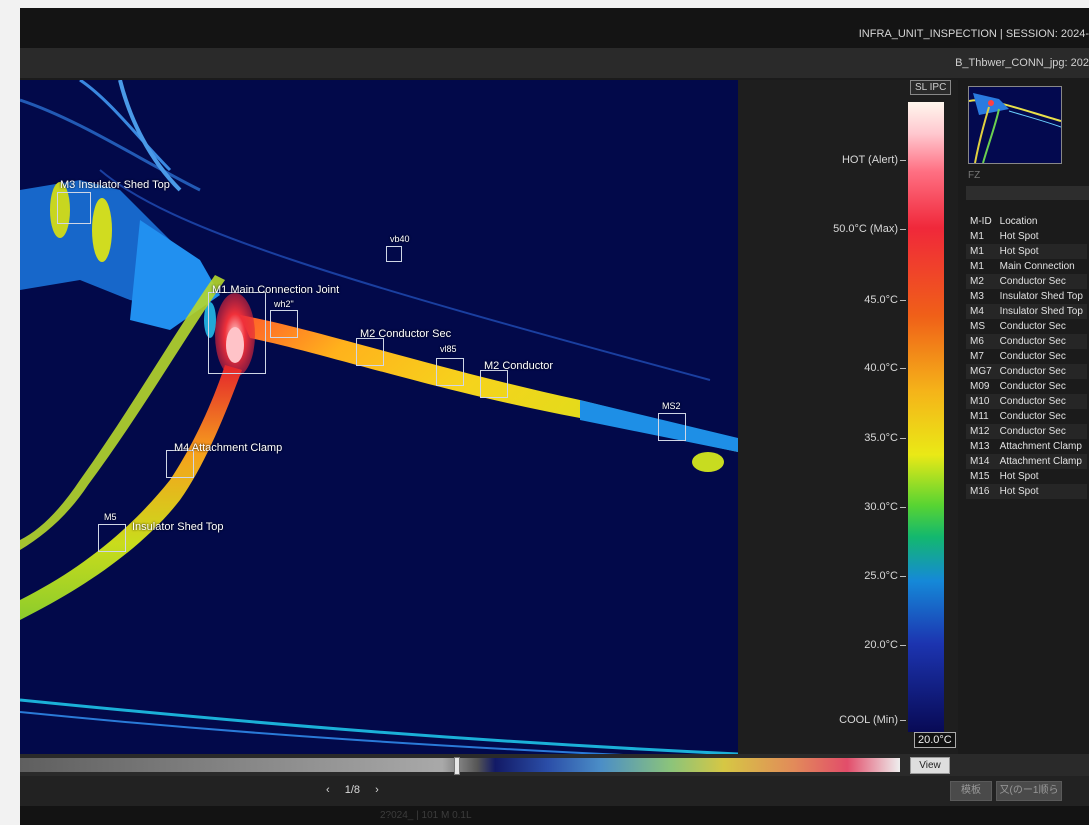 This screenshot has height=825, width=1089. What do you see at coordinates (974, 175) in the screenshot?
I see `filter-label: FZ` at bounding box center [974, 175].